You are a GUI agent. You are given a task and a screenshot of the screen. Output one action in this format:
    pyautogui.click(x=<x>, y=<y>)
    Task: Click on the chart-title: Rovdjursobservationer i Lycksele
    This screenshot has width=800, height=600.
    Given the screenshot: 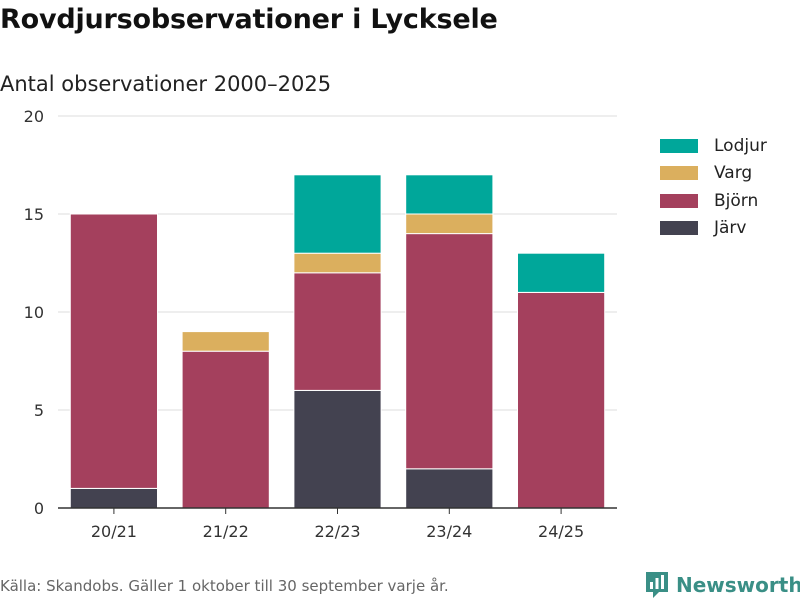 What is the action you would take?
    pyautogui.click(x=249, y=19)
    